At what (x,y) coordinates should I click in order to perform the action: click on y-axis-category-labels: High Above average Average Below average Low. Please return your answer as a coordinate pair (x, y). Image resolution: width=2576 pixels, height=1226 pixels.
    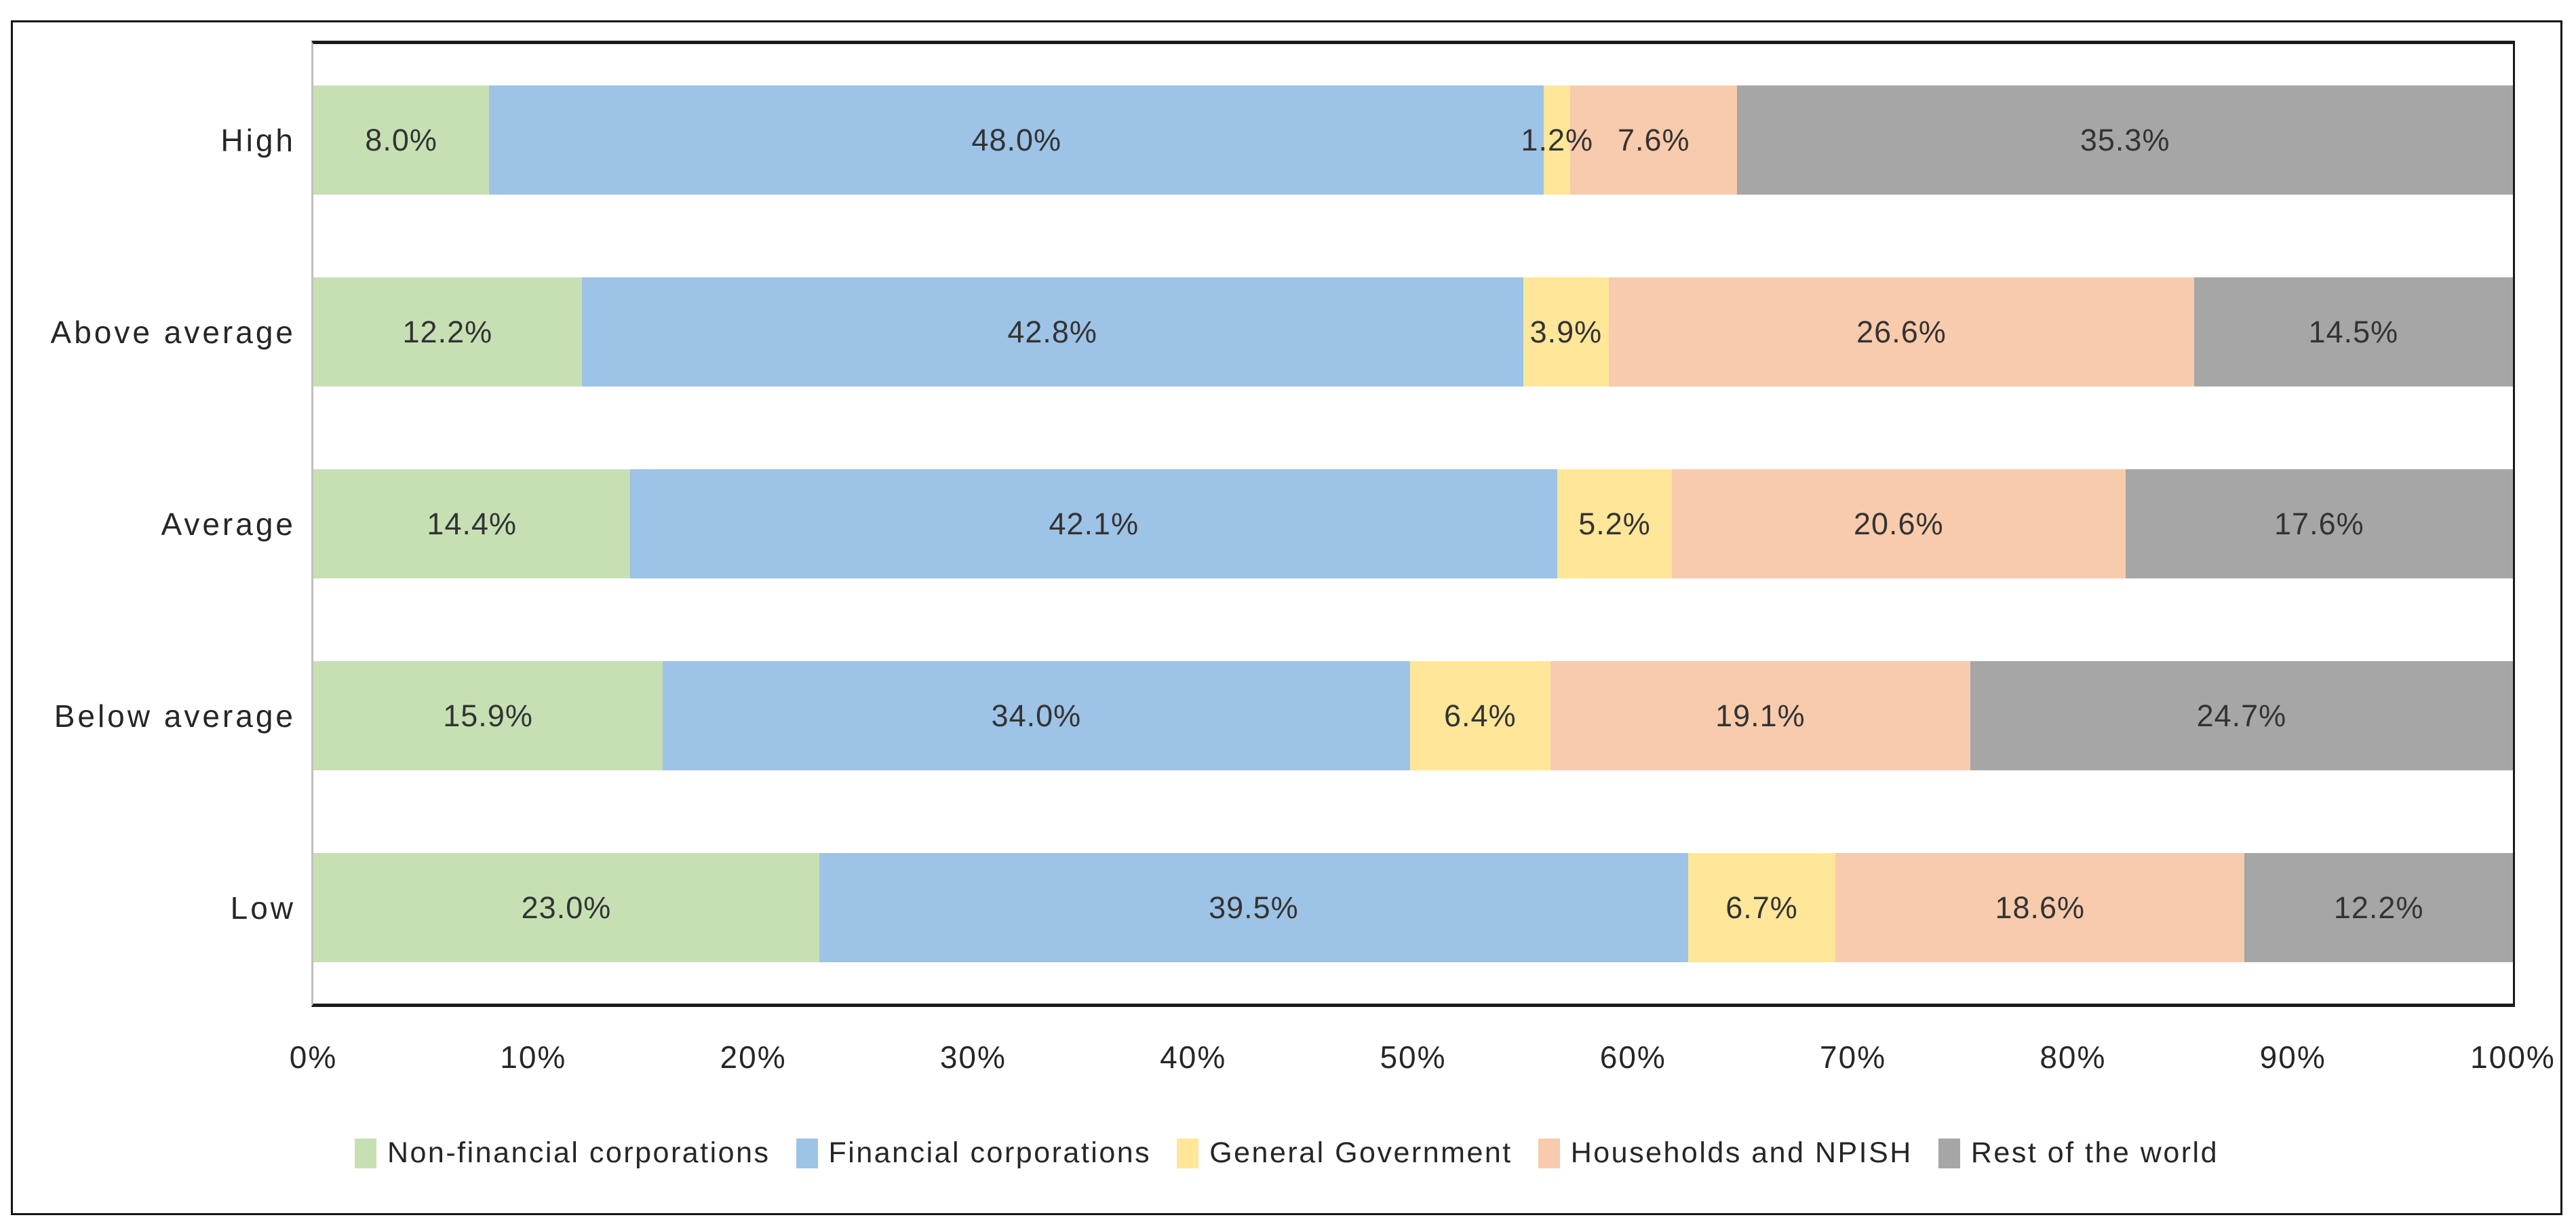
    Looking at the image, I should click on (148, 524).